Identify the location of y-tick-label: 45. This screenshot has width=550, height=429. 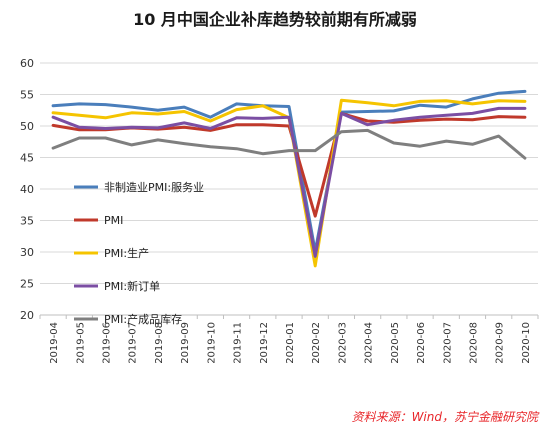
(27, 158).